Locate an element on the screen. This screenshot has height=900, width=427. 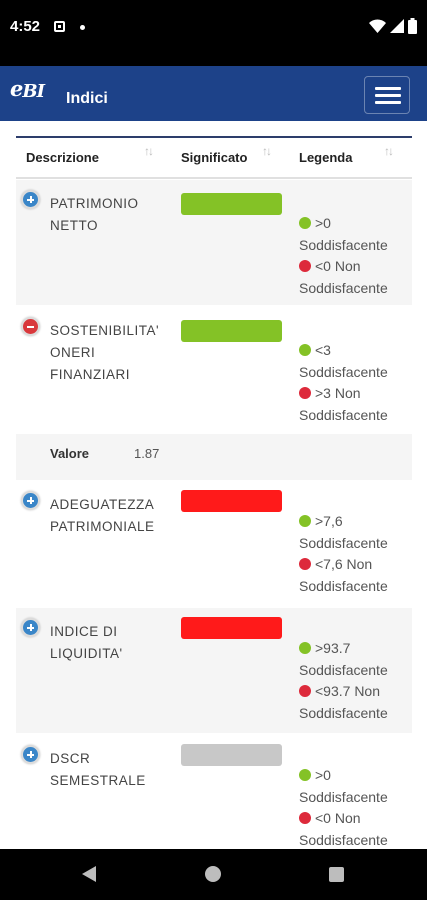
sort-significato-icon: ↑↓ is located at coordinates (267, 151).